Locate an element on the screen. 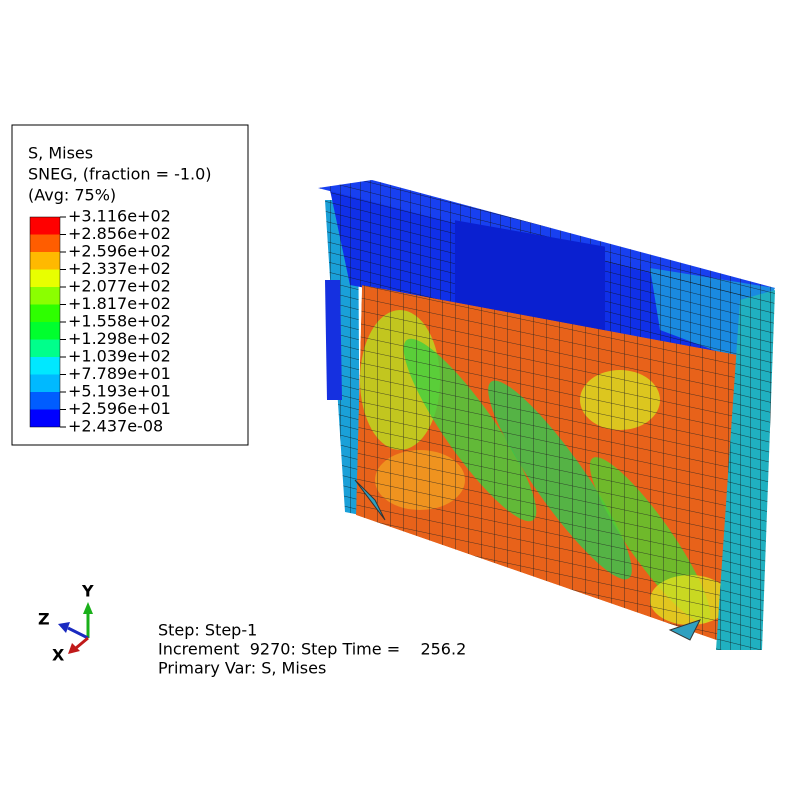 This screenshot has width=800, height=804. legend-level: +1.558e+02 is located at coordinates (119, 321).